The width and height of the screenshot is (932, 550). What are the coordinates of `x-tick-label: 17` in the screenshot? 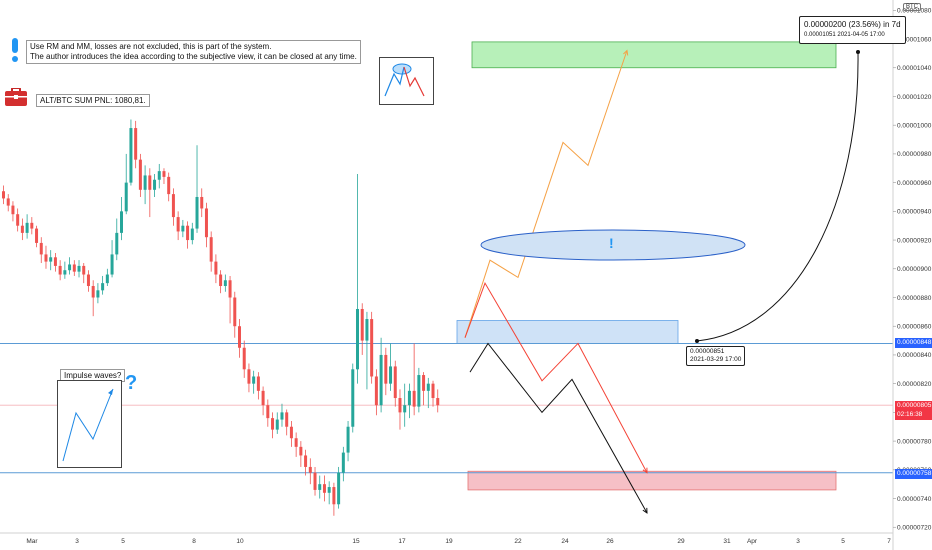 It's located at (402, 541).